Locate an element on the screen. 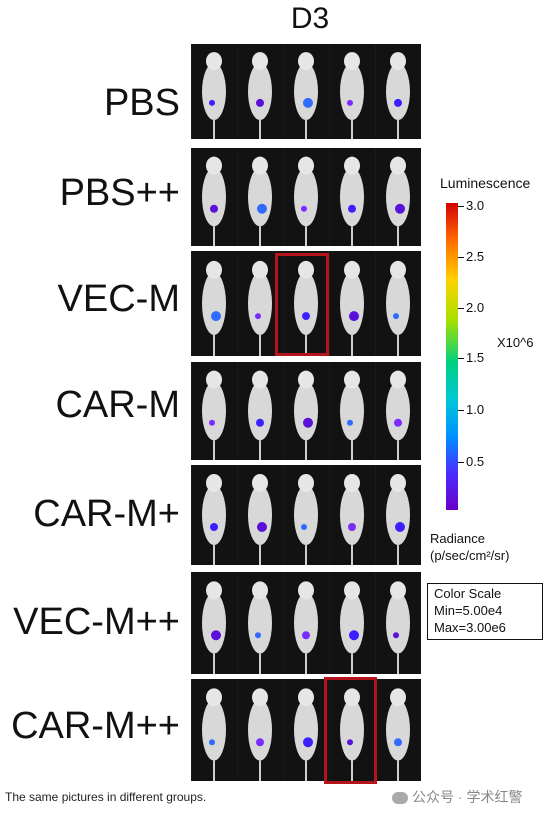  image-panel-vec-m-pp is located at coordinates (306, 623).